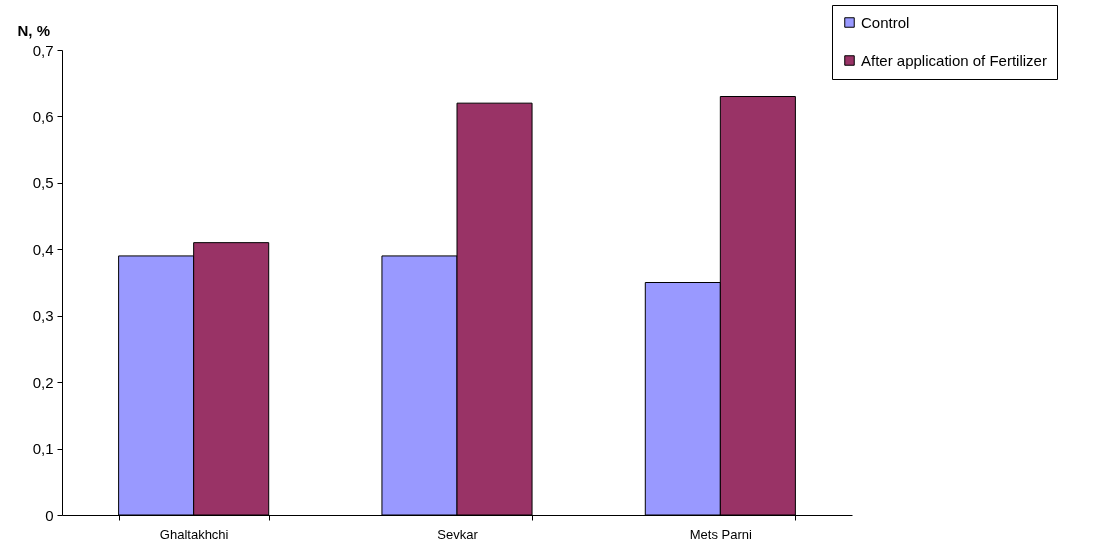 The image size is (1102, 554). Describe the element at coordinates (43, 50) in the screenshot. I see `y-tick-label: 0,7` at that location.